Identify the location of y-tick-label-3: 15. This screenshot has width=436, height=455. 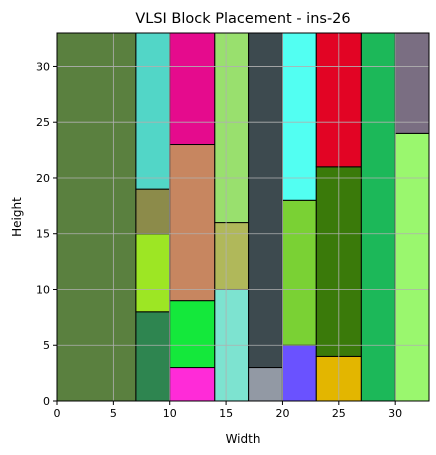
(43, 234).